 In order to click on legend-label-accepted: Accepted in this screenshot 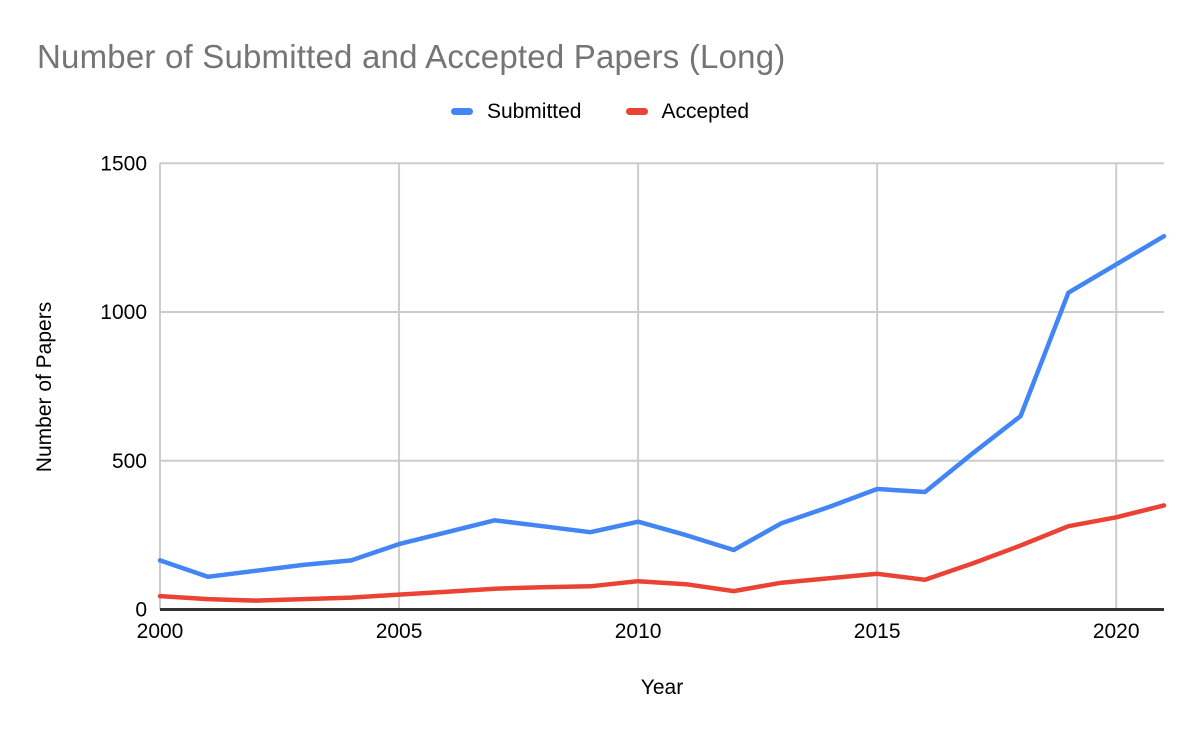, I will do `click(705, 111)`.